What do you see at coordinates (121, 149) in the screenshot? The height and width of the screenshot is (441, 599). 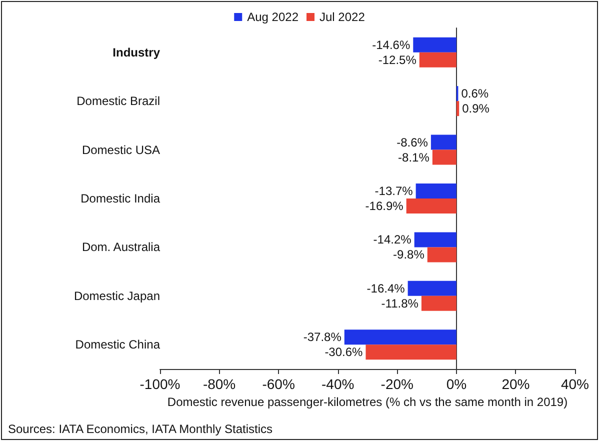 I see `y-tick-label: Domestic USA` at bounding box center [121, 149].